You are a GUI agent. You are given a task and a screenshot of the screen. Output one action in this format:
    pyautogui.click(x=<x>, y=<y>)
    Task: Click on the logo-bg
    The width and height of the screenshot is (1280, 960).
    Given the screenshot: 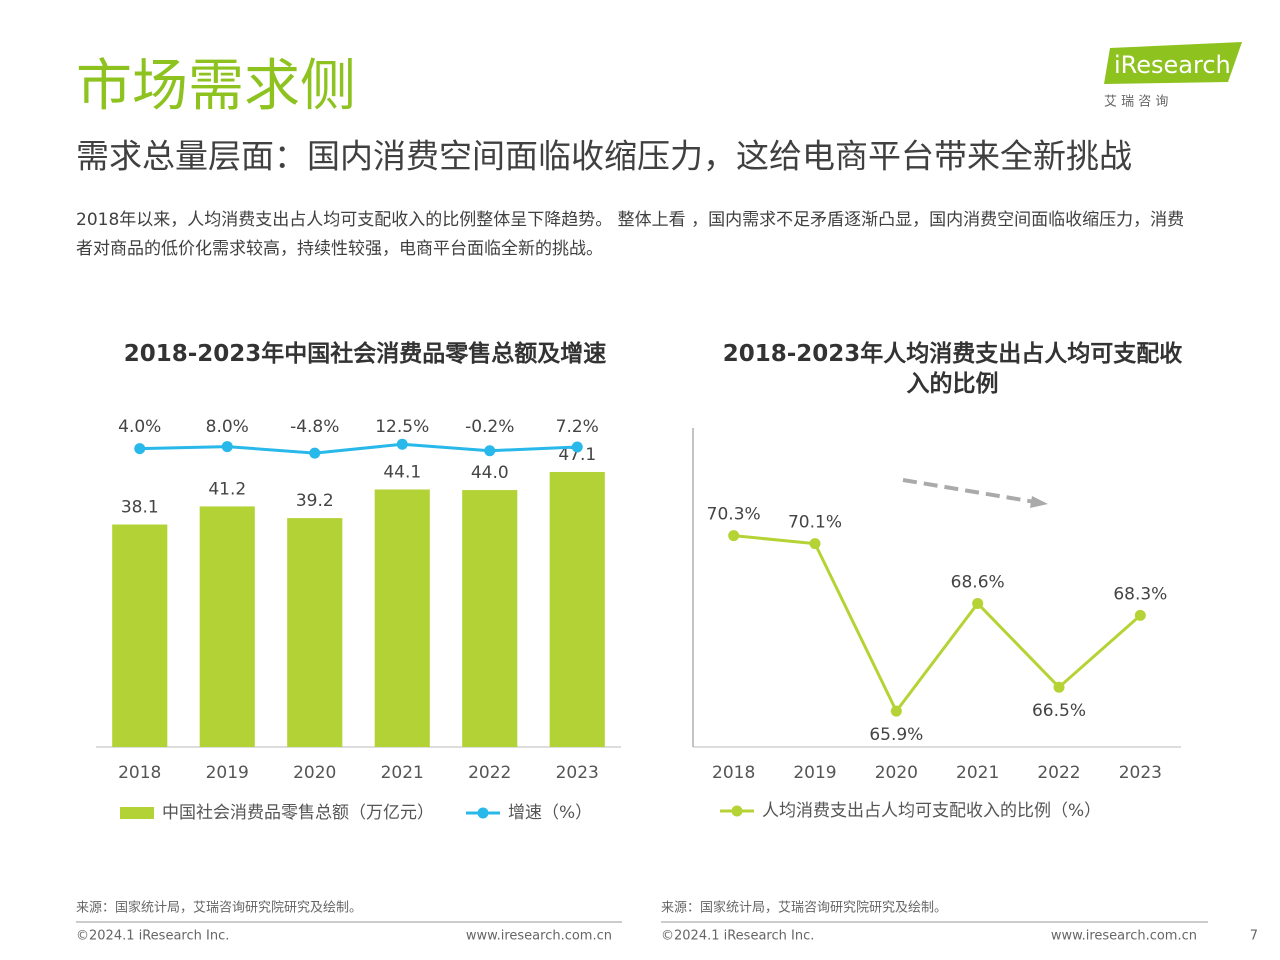 What is the action you would take?
    pyautogui.click(x=1173, y=63)
    